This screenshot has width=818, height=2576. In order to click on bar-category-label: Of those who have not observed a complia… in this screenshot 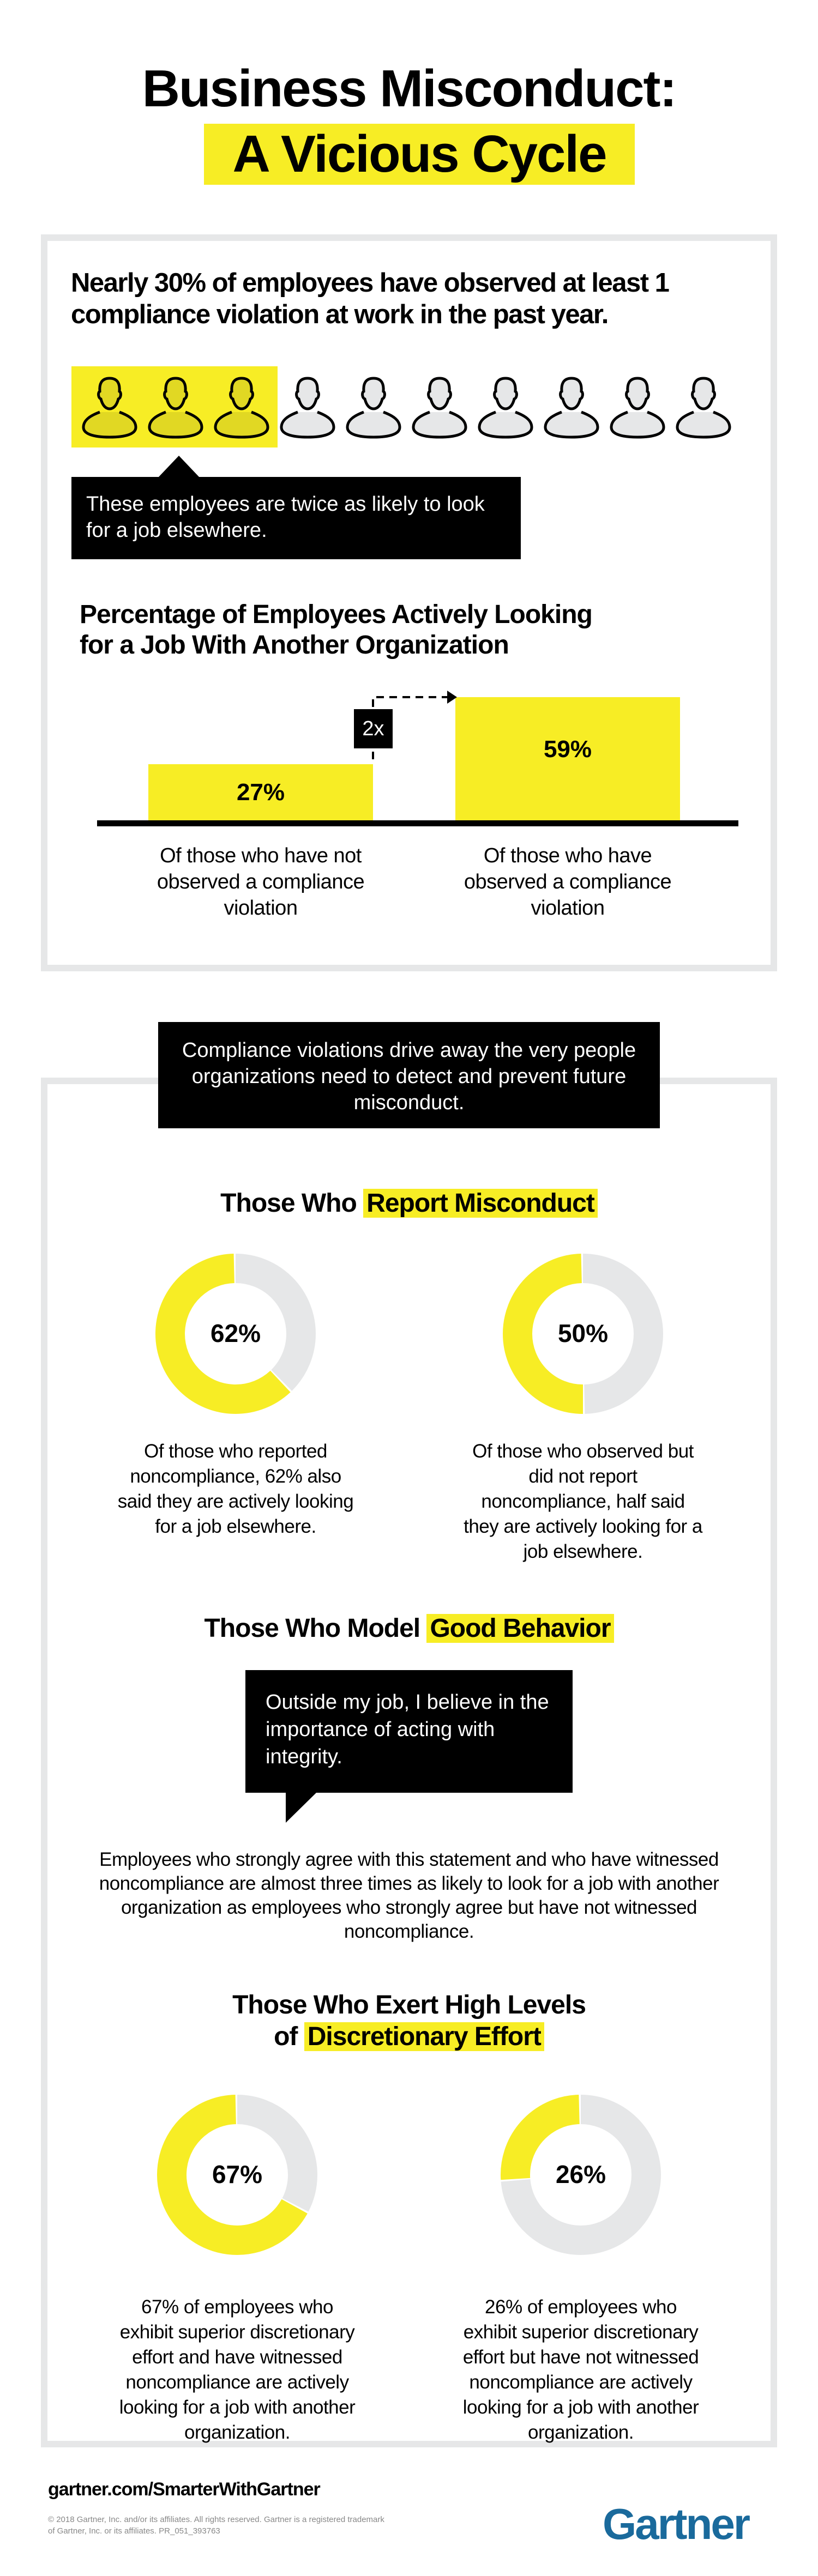, I will do `click(261, 882)`.